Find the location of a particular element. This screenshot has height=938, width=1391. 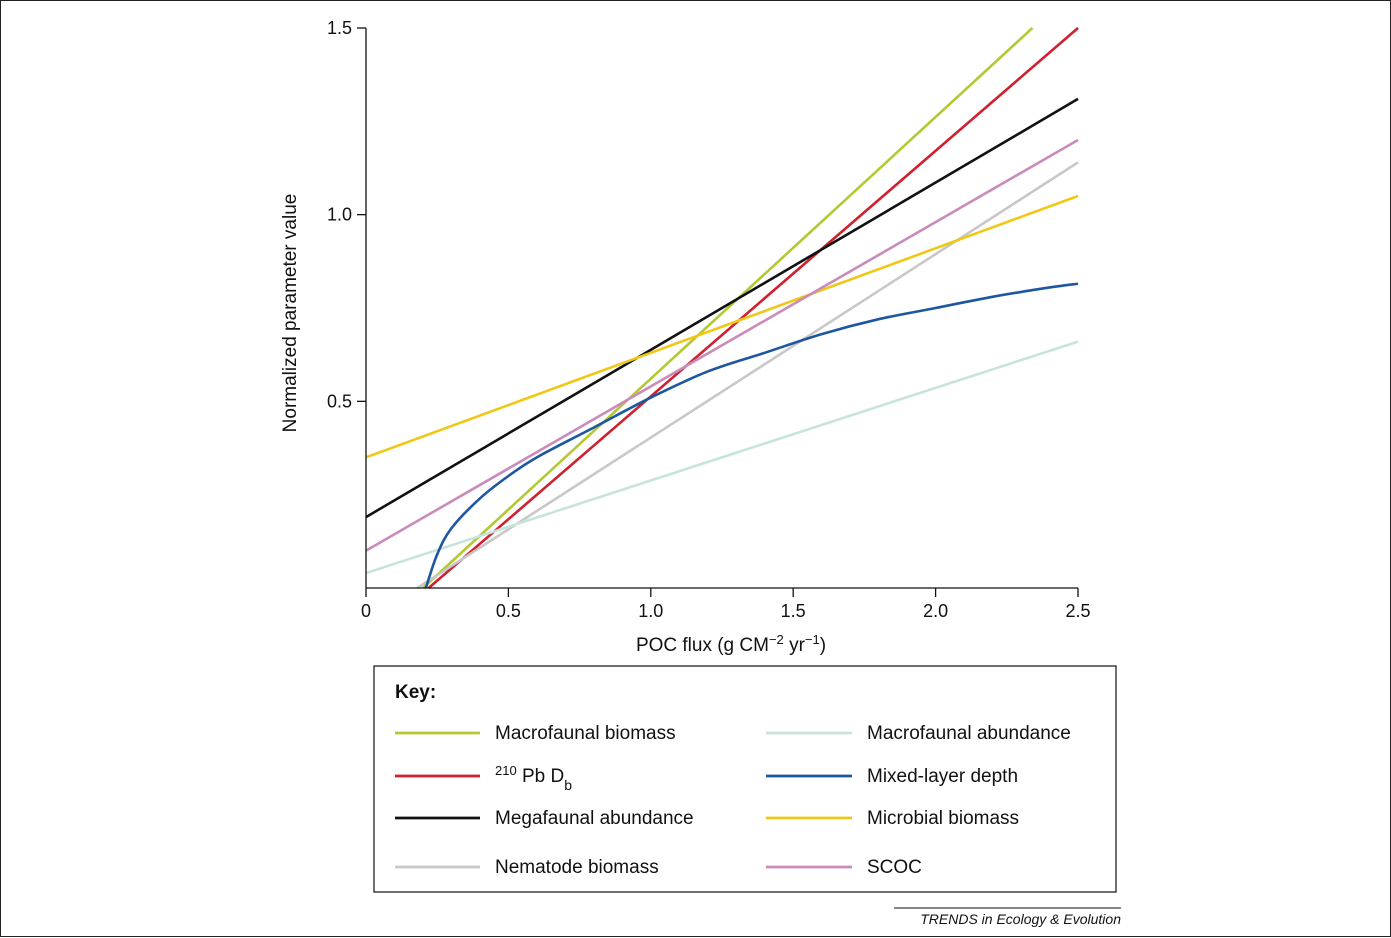

legend-title: Key: is located at coordinates (415, 692).